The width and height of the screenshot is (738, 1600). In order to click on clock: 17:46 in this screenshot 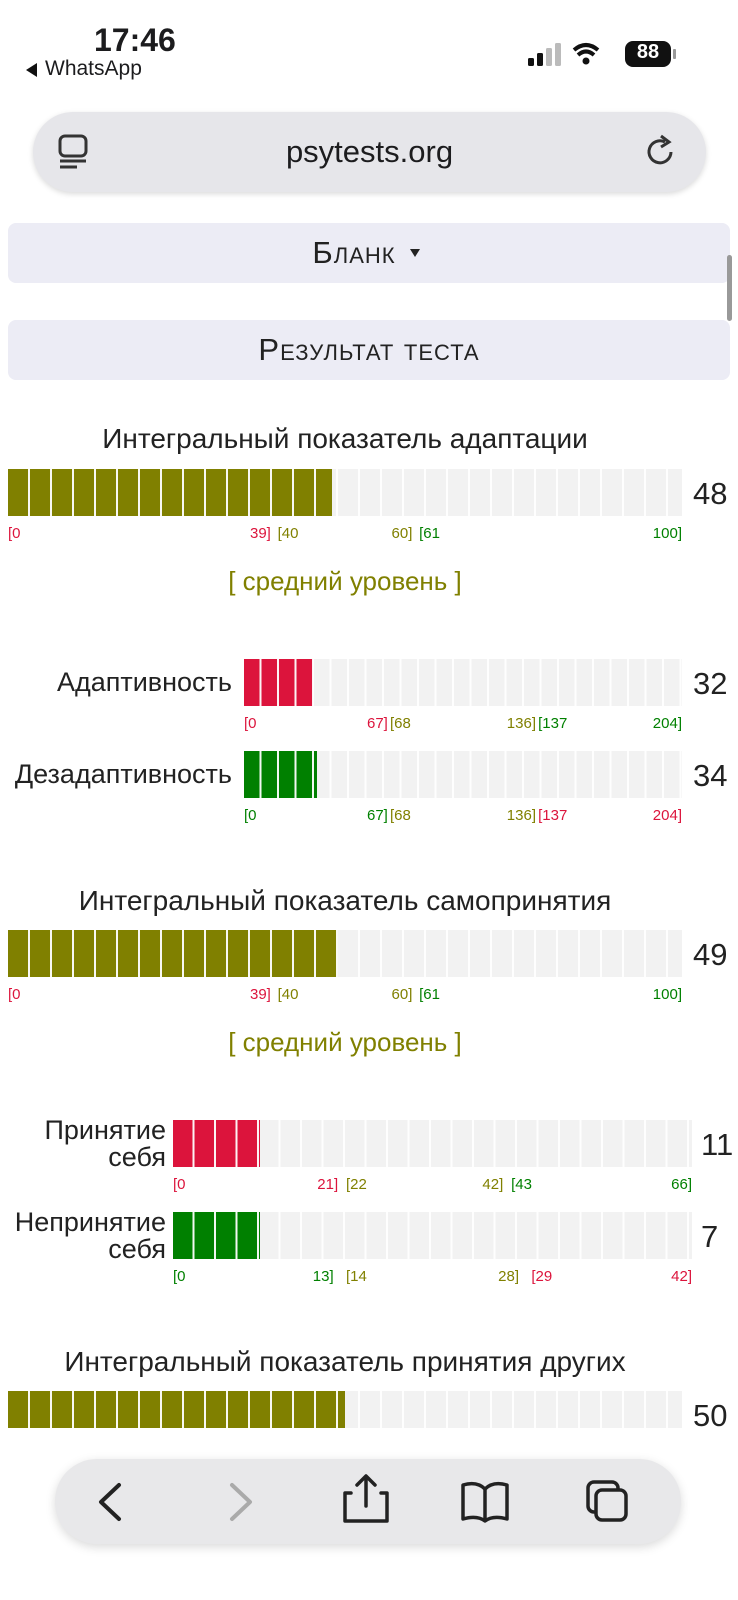, I will do `click(135, 40)`.